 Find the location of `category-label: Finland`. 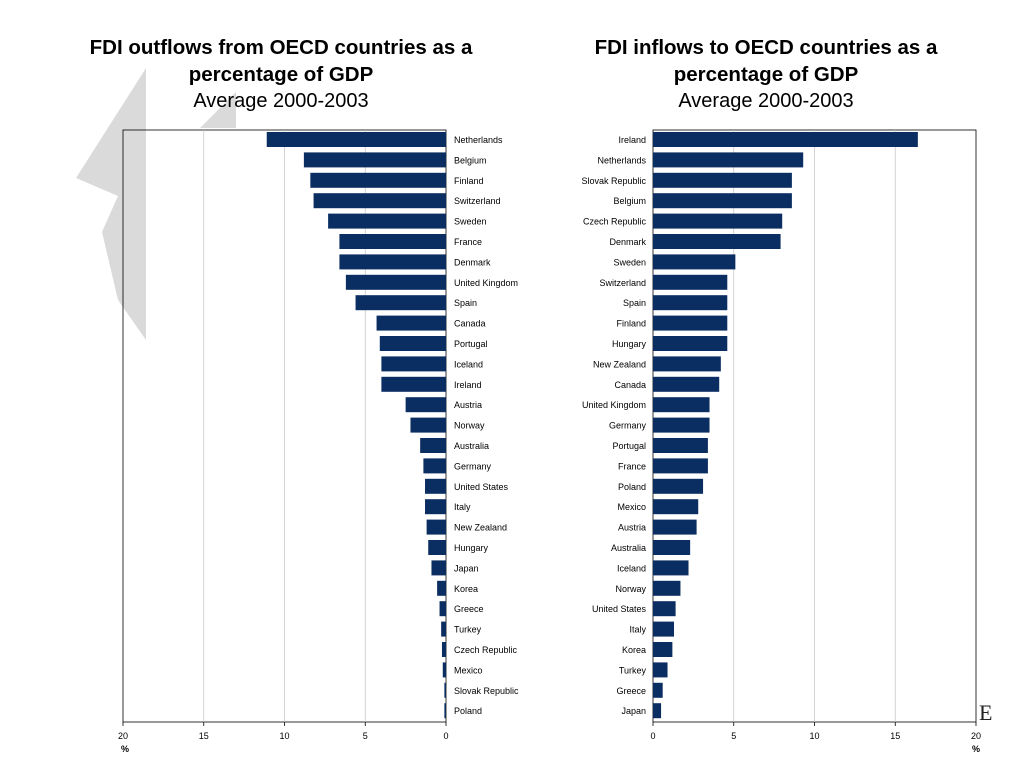

category-label: Finland is located at coordinates (631, 324).